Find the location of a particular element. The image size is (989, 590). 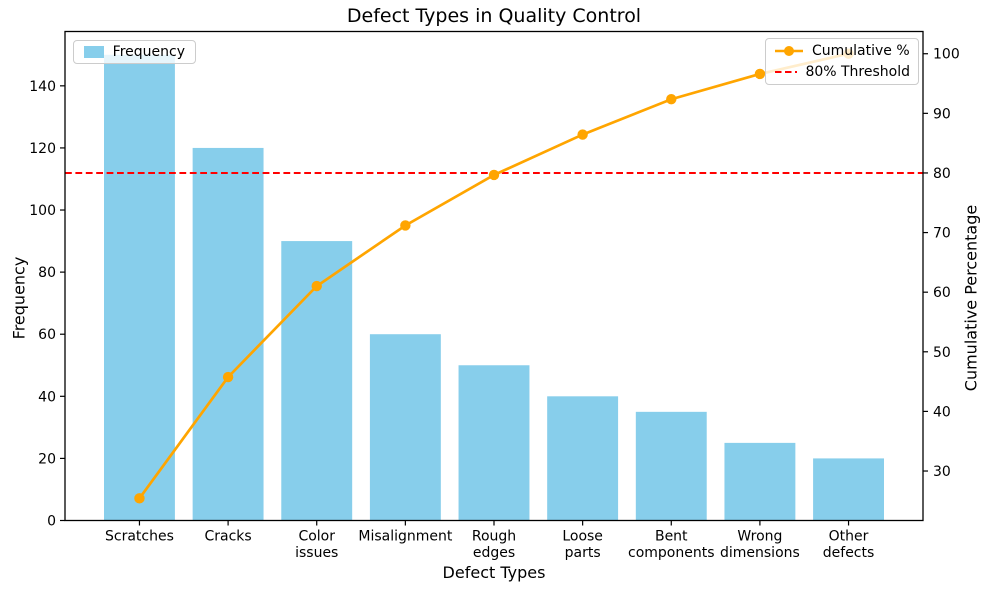

x-axis-label: Defect Types is located at coordinates (494, 572).